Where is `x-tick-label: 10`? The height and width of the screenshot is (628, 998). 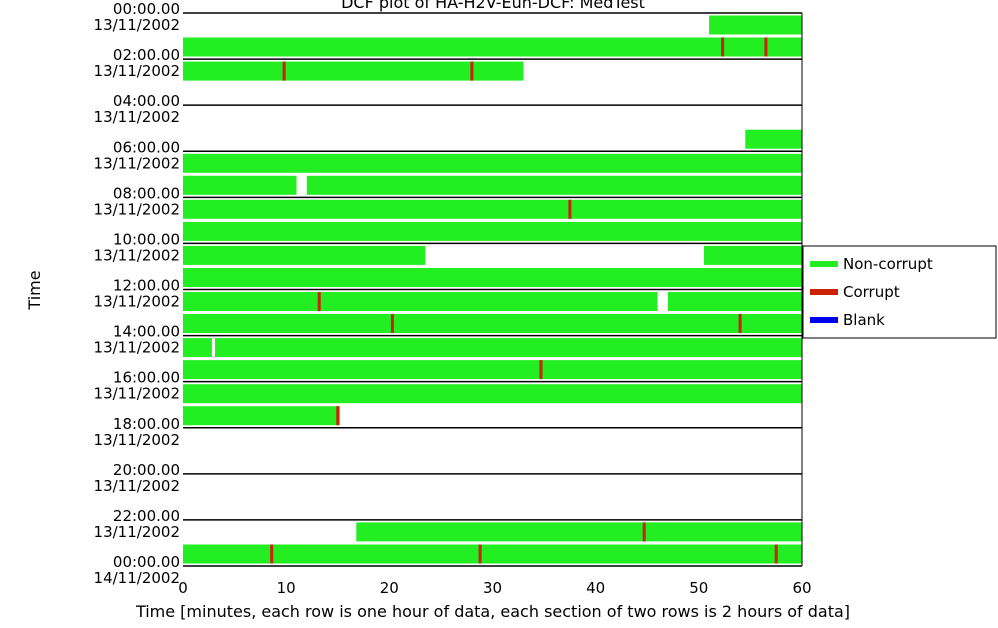
x-tick-label: 10 is located at coordinates (286, 588).